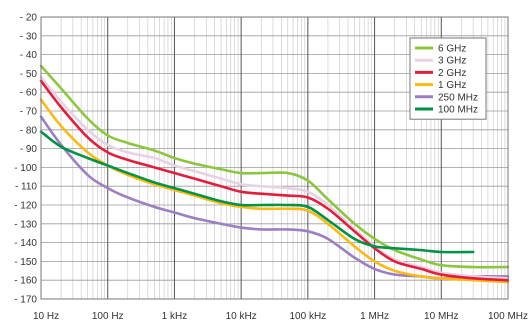 The image size is (529, 323). Describe the element at coordinates (374, 316) in the screenshot. I see `x-tick-label: 1 MHz` at that location.